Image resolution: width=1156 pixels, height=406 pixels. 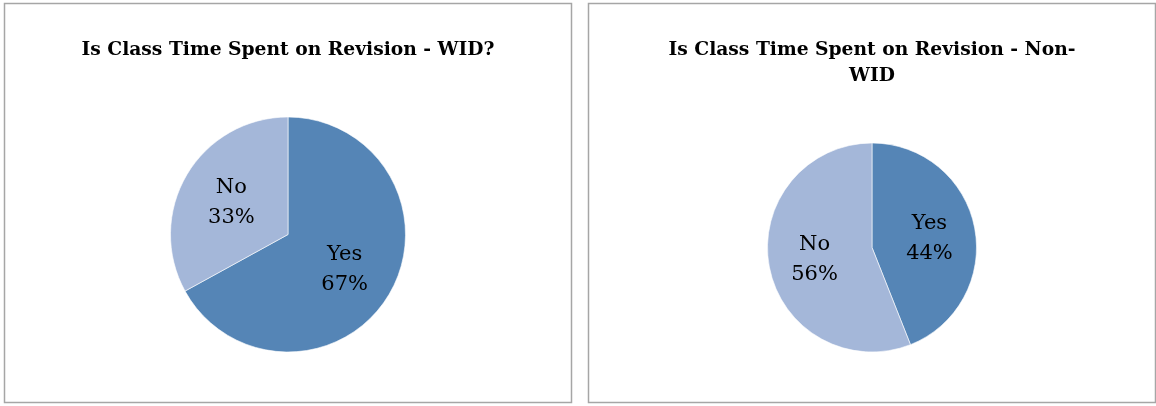 What do you see at coordinates (929, 251) in the screenshot?
I see `data-label: 44%` at bounding box center [929, 251].